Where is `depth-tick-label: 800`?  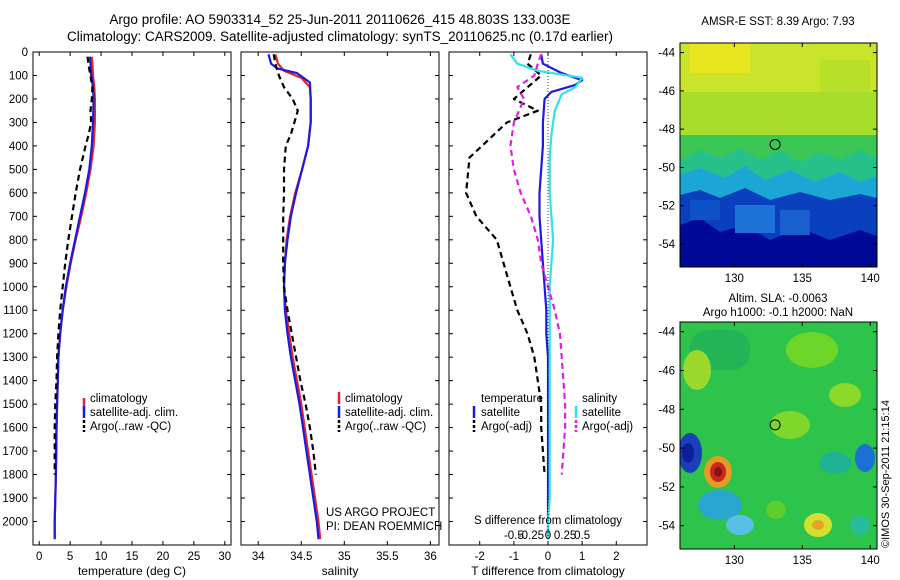 depth-tick-label: 800 is located at coordinates (18, 241).